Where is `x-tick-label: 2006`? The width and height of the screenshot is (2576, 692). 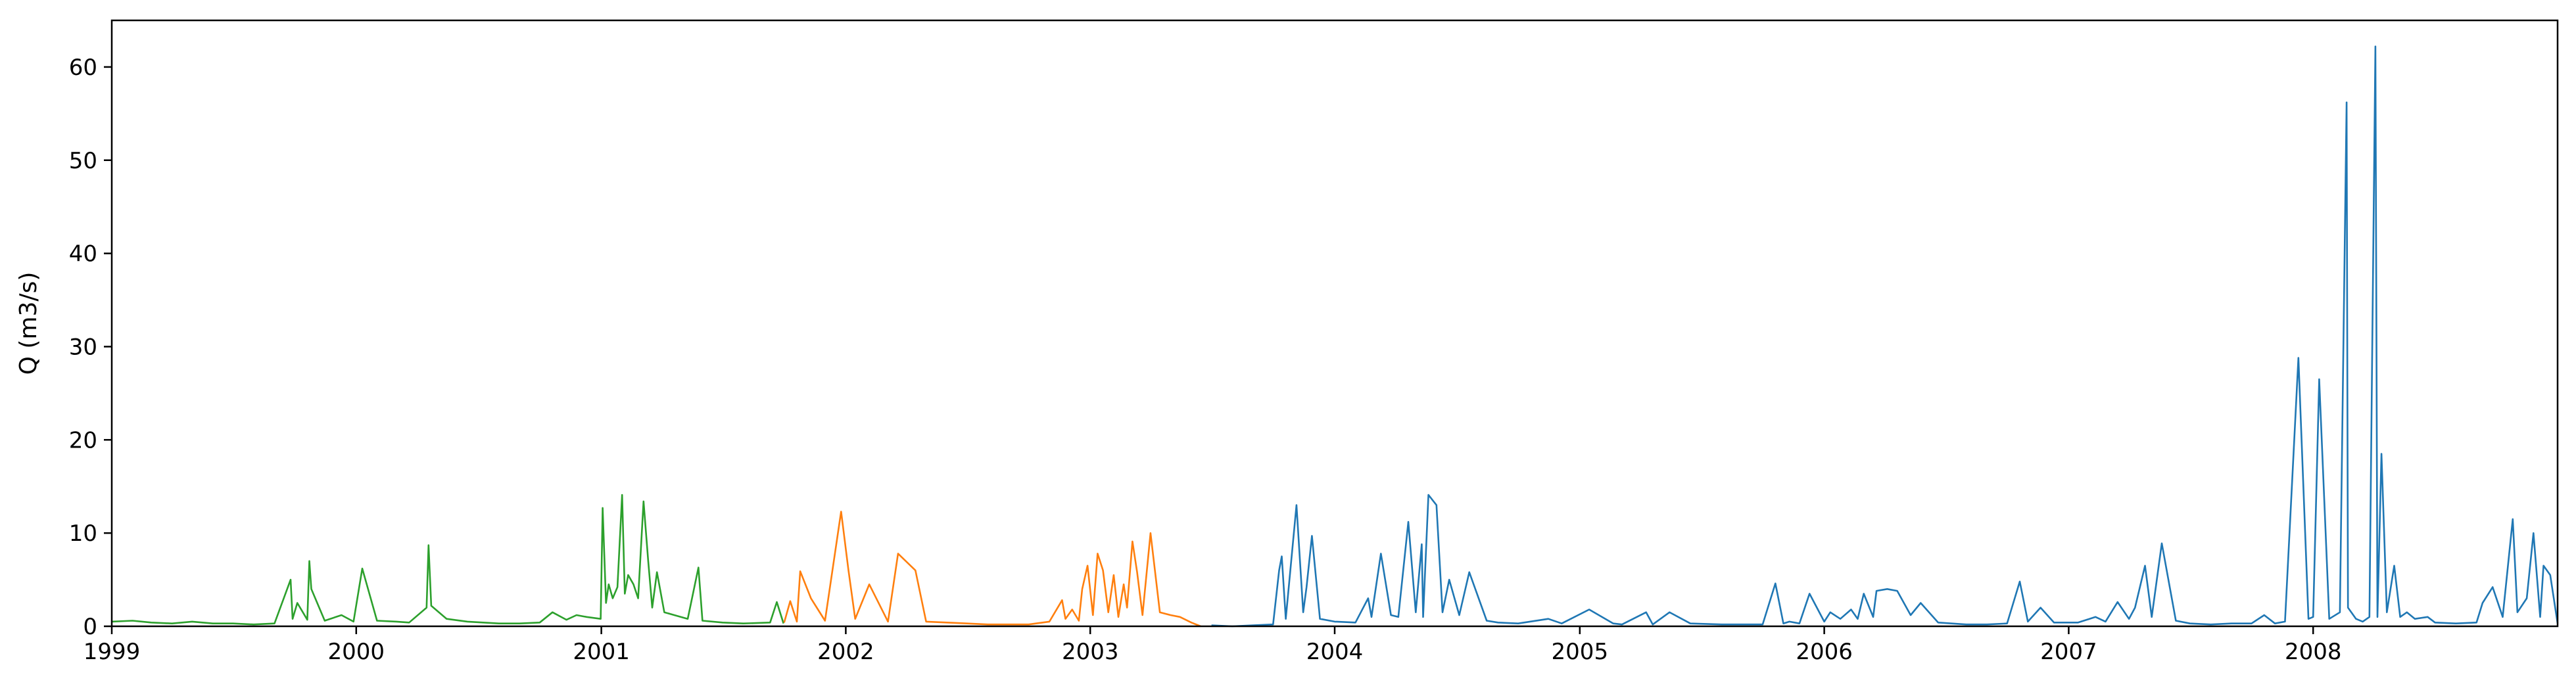 x-tick-label: 2006 is located at coordinates (1825, 652).